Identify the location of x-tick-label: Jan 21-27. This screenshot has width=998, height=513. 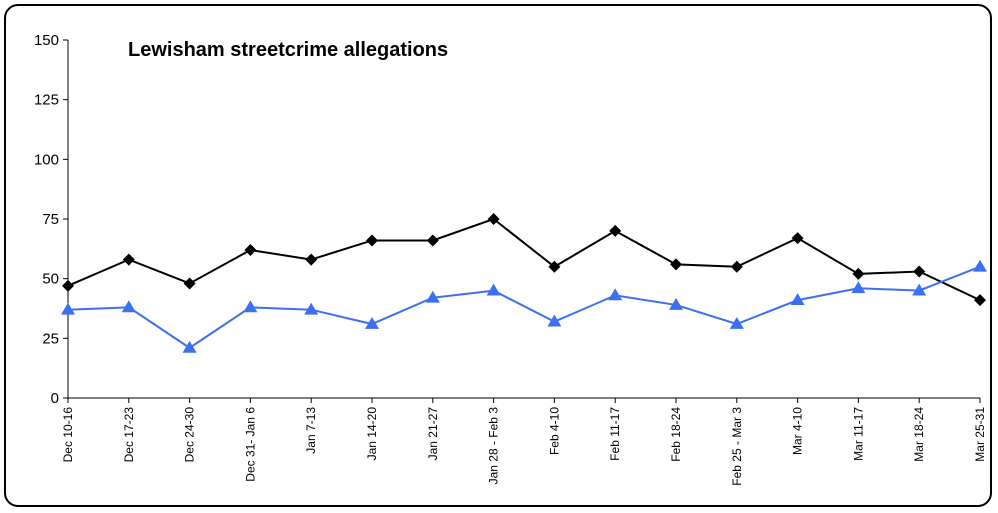
(433, 434).